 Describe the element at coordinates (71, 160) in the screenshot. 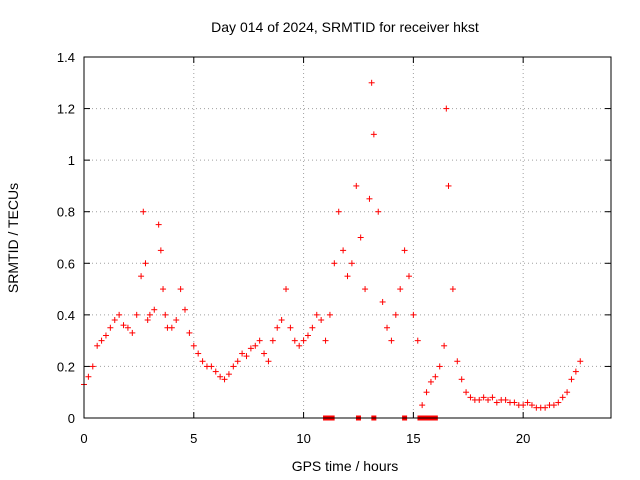

I see `y-tick-label: 1` at that location.